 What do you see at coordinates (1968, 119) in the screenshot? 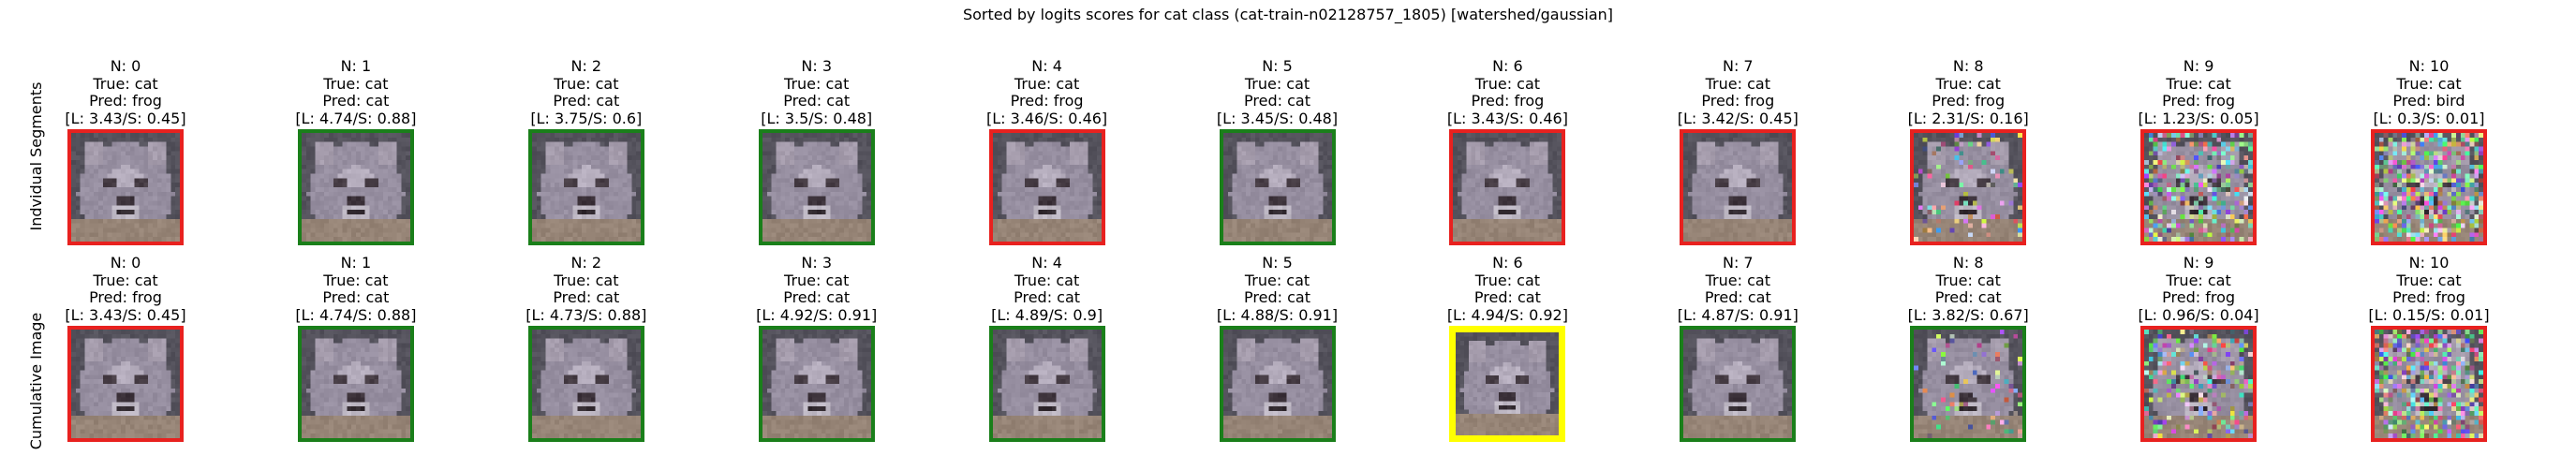
I see `caption-score: [L: 2.31/S: 0.16]` at bounding box center [1968, 119].